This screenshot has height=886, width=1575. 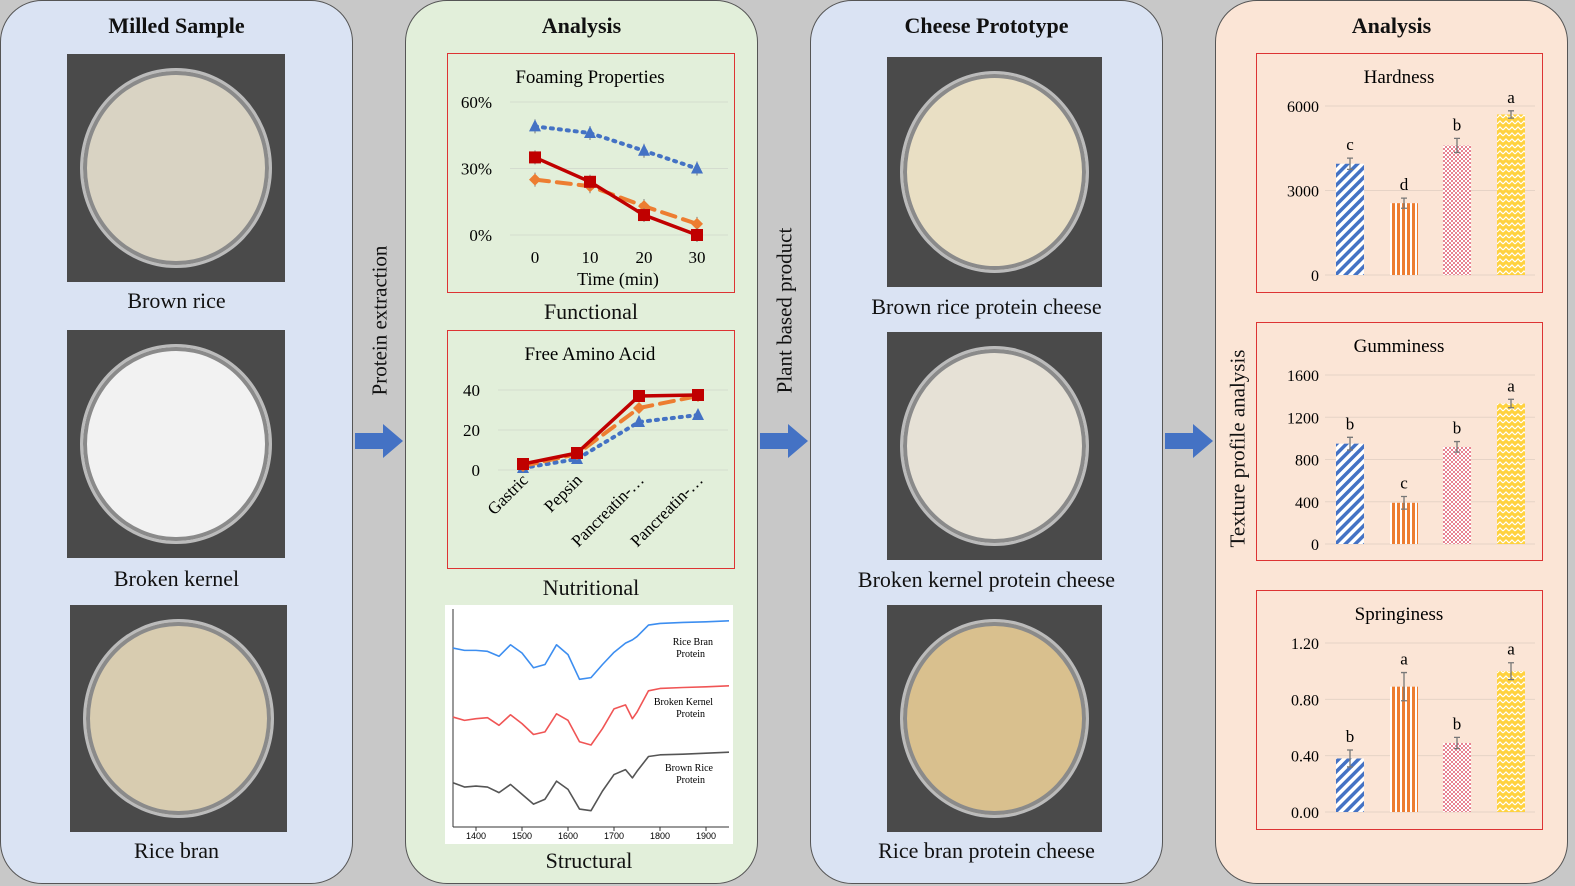 I want to click on x-axis-label: Time (min), so click(x=618, y=279).